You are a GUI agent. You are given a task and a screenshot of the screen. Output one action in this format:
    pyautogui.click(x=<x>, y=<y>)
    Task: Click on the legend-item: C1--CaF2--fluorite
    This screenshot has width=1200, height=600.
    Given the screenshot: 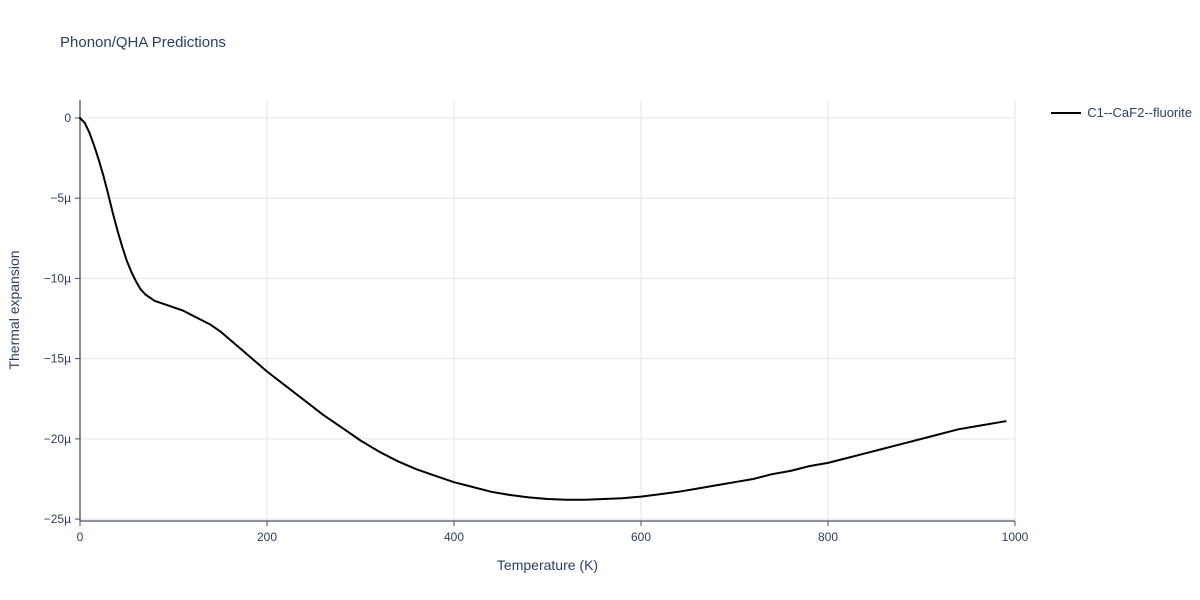 What is the action you would take?
    pyautogui.click(x=1121, y=112)
    